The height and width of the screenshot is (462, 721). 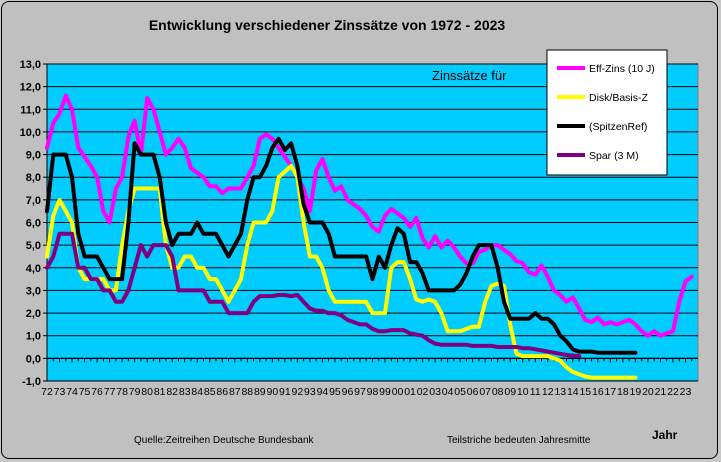 What do you see at coordinates (222, 392) in the screenshot?
I see `x-tick-label: 86` at bounding box center [222, 392].